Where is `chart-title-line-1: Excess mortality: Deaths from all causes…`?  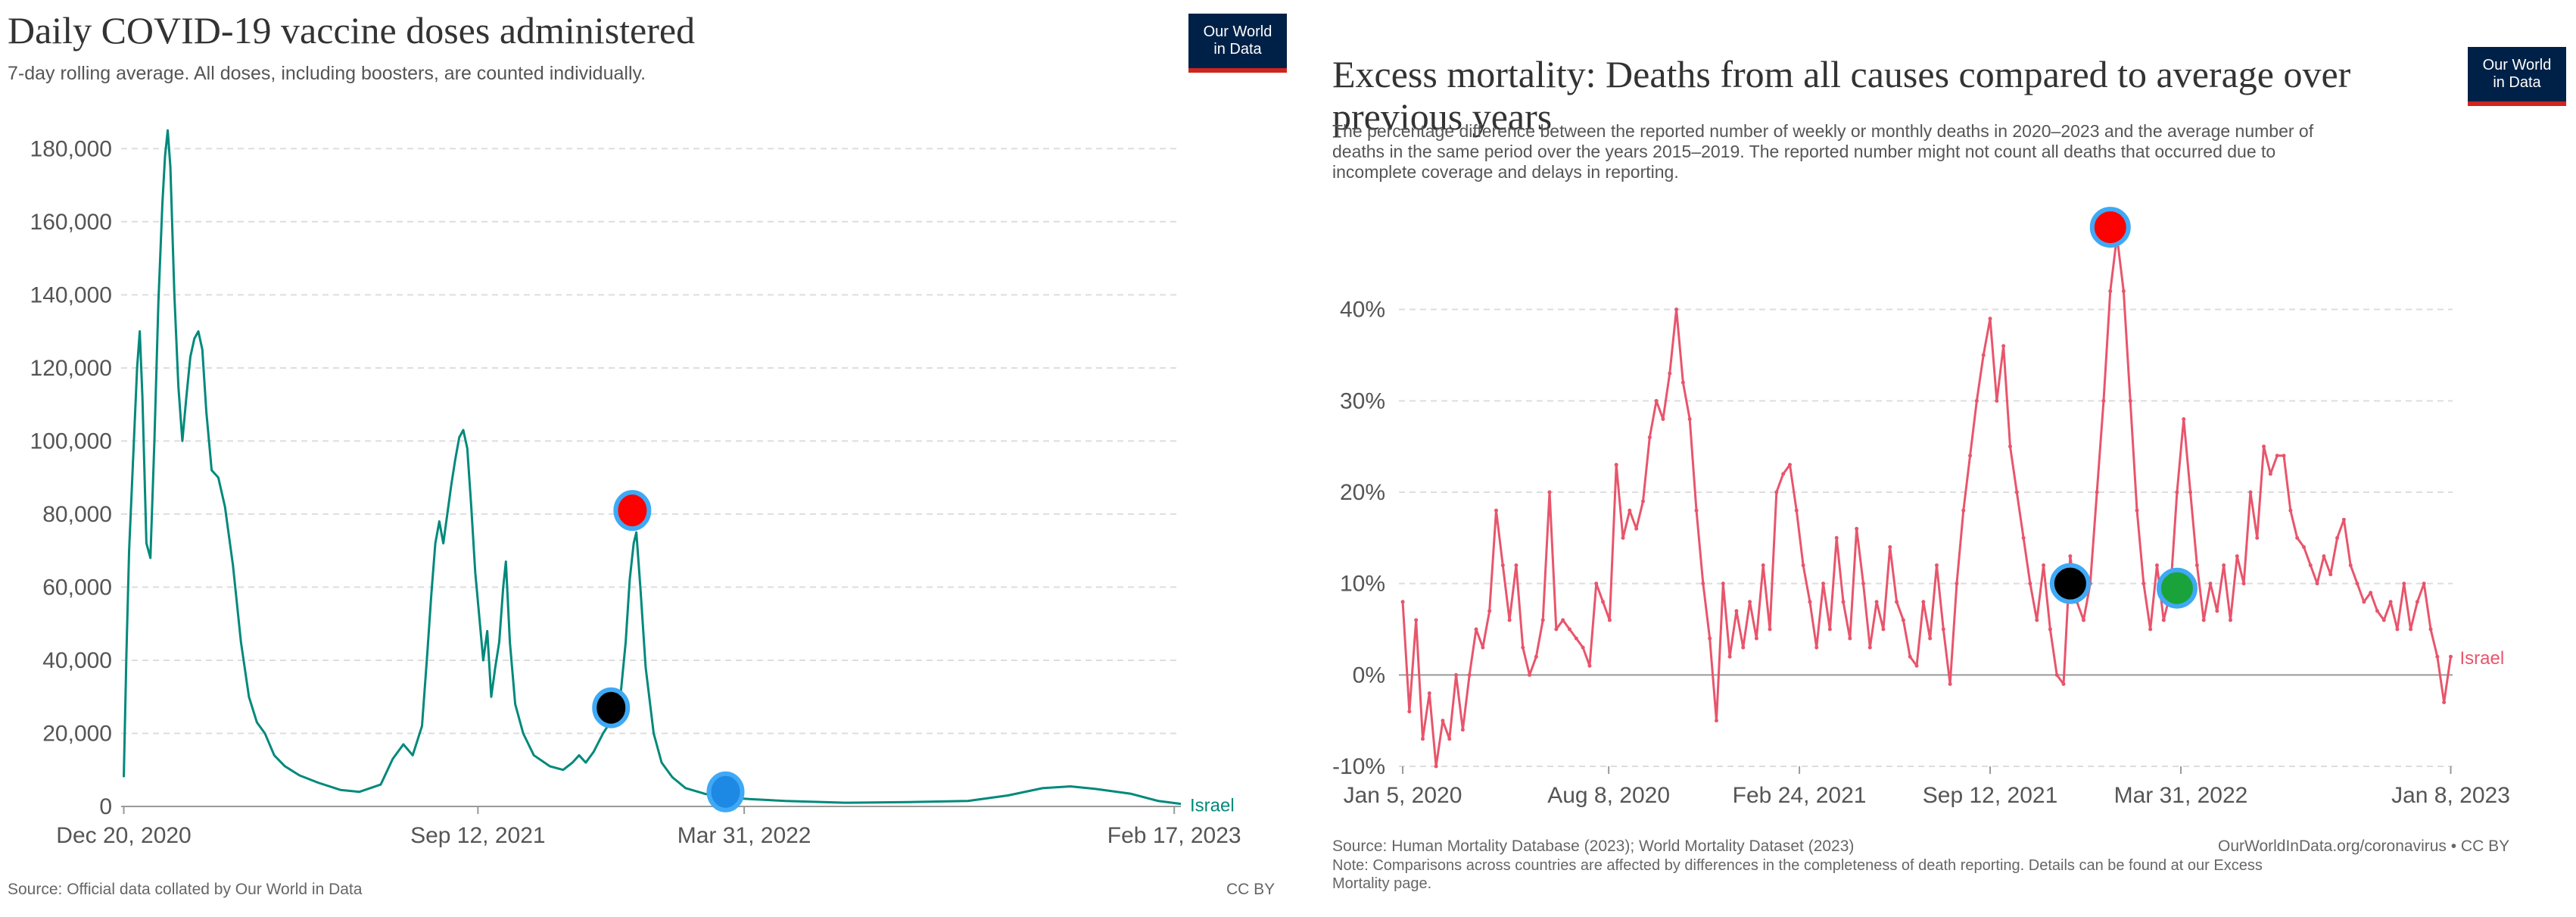
chart-title-line-1: Excess mortality: Deaths from all causes… is located at coordinates (1841, 74).